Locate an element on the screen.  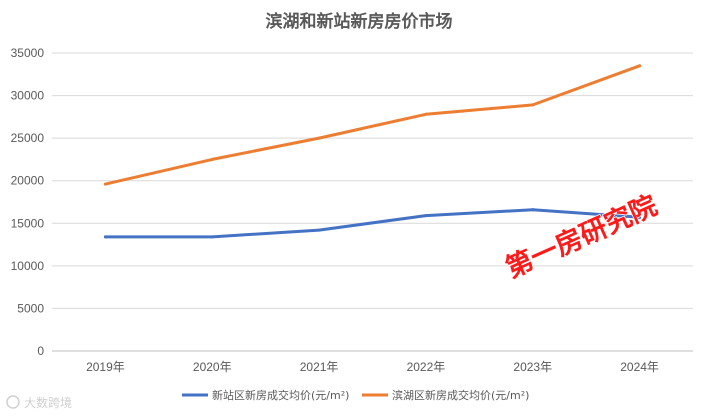
x-tick-label: 2021年 is located at coordinates (319, 367).